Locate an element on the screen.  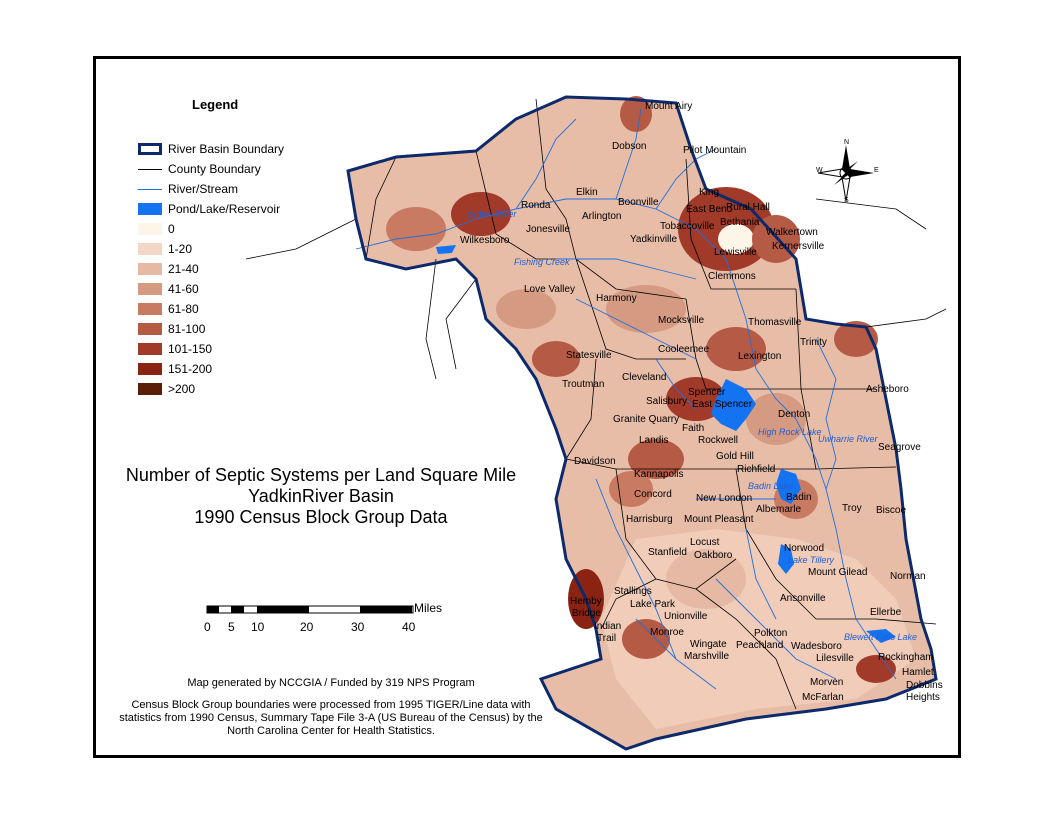
scale-tick-20: 20 is located at coordinates (307, 627).